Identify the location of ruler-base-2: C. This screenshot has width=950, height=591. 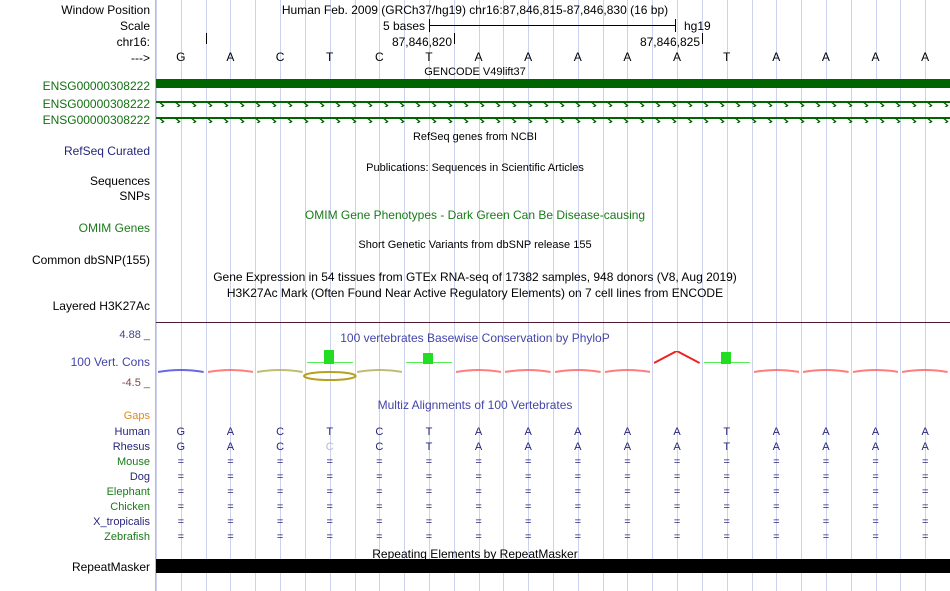
(280, 57).